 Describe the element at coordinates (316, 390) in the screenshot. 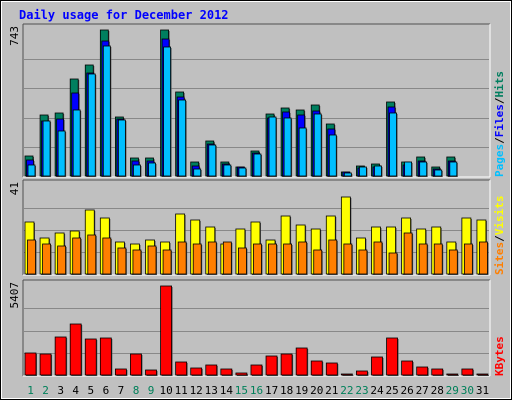

I see `x-tick-label: 20` at that location.